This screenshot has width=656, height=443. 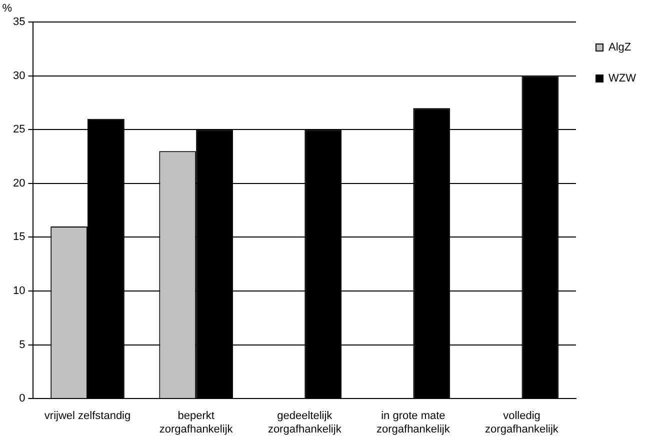 I want to click on y-tick-label: 25, so click(x=19, y=130).